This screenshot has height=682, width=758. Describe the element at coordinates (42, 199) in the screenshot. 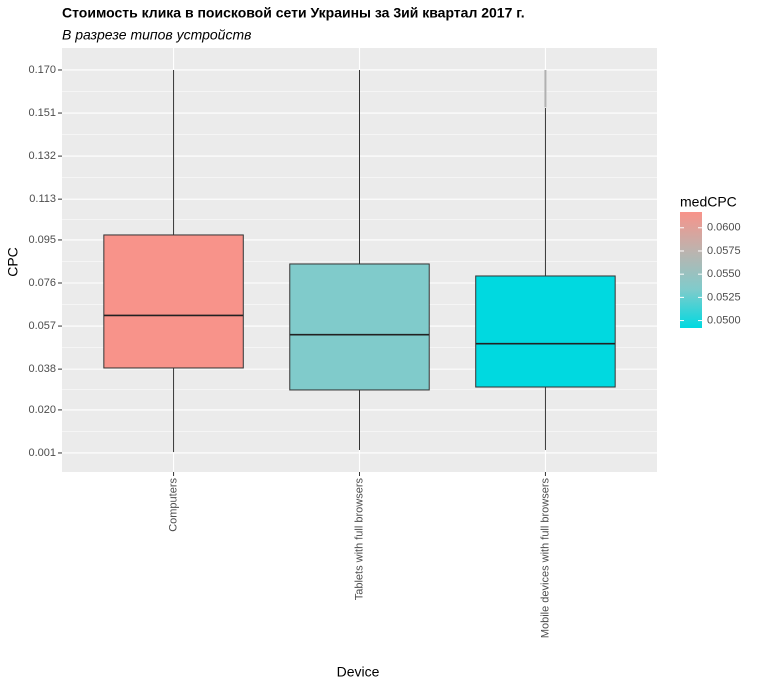

I see `y-tick-label: 0.113` at that location.